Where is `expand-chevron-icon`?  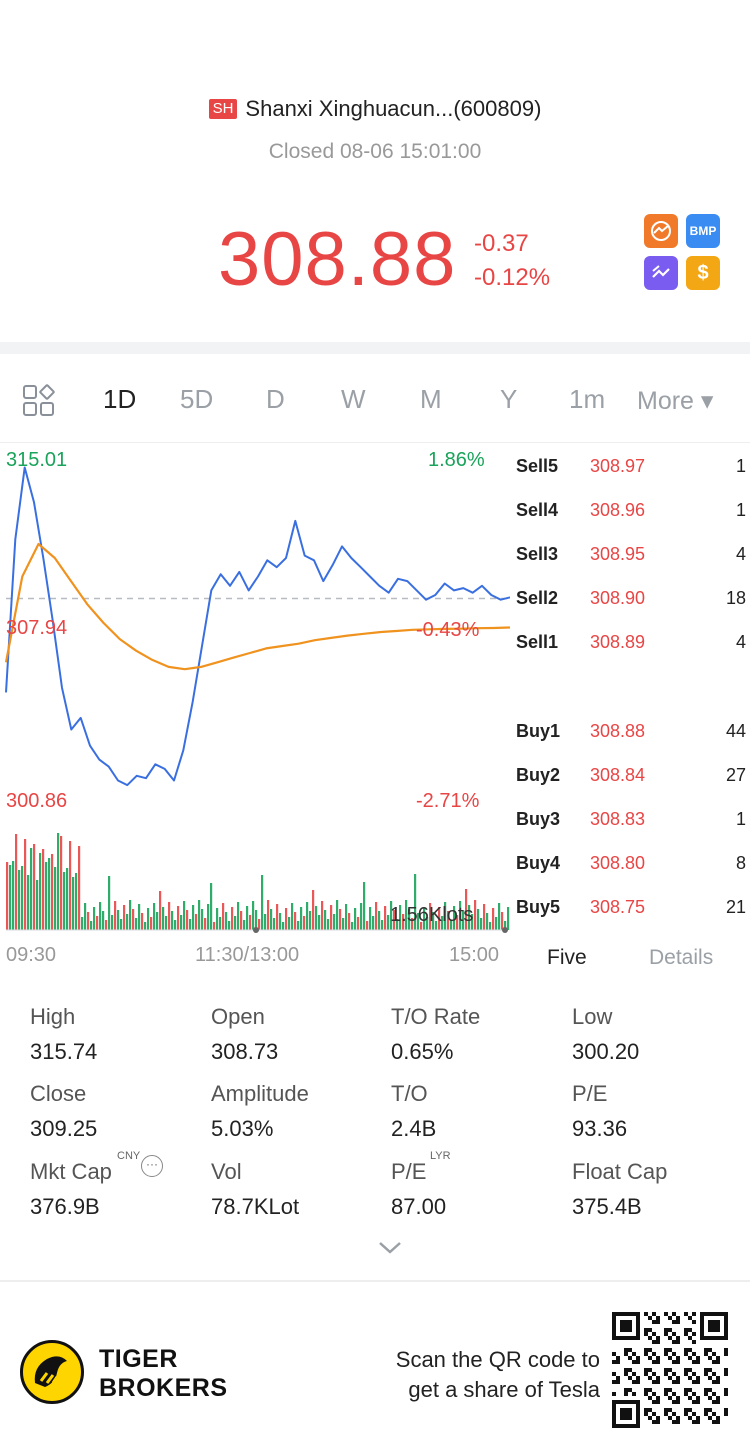 expand-chevron-icon is located at coordinates (390, 1248).